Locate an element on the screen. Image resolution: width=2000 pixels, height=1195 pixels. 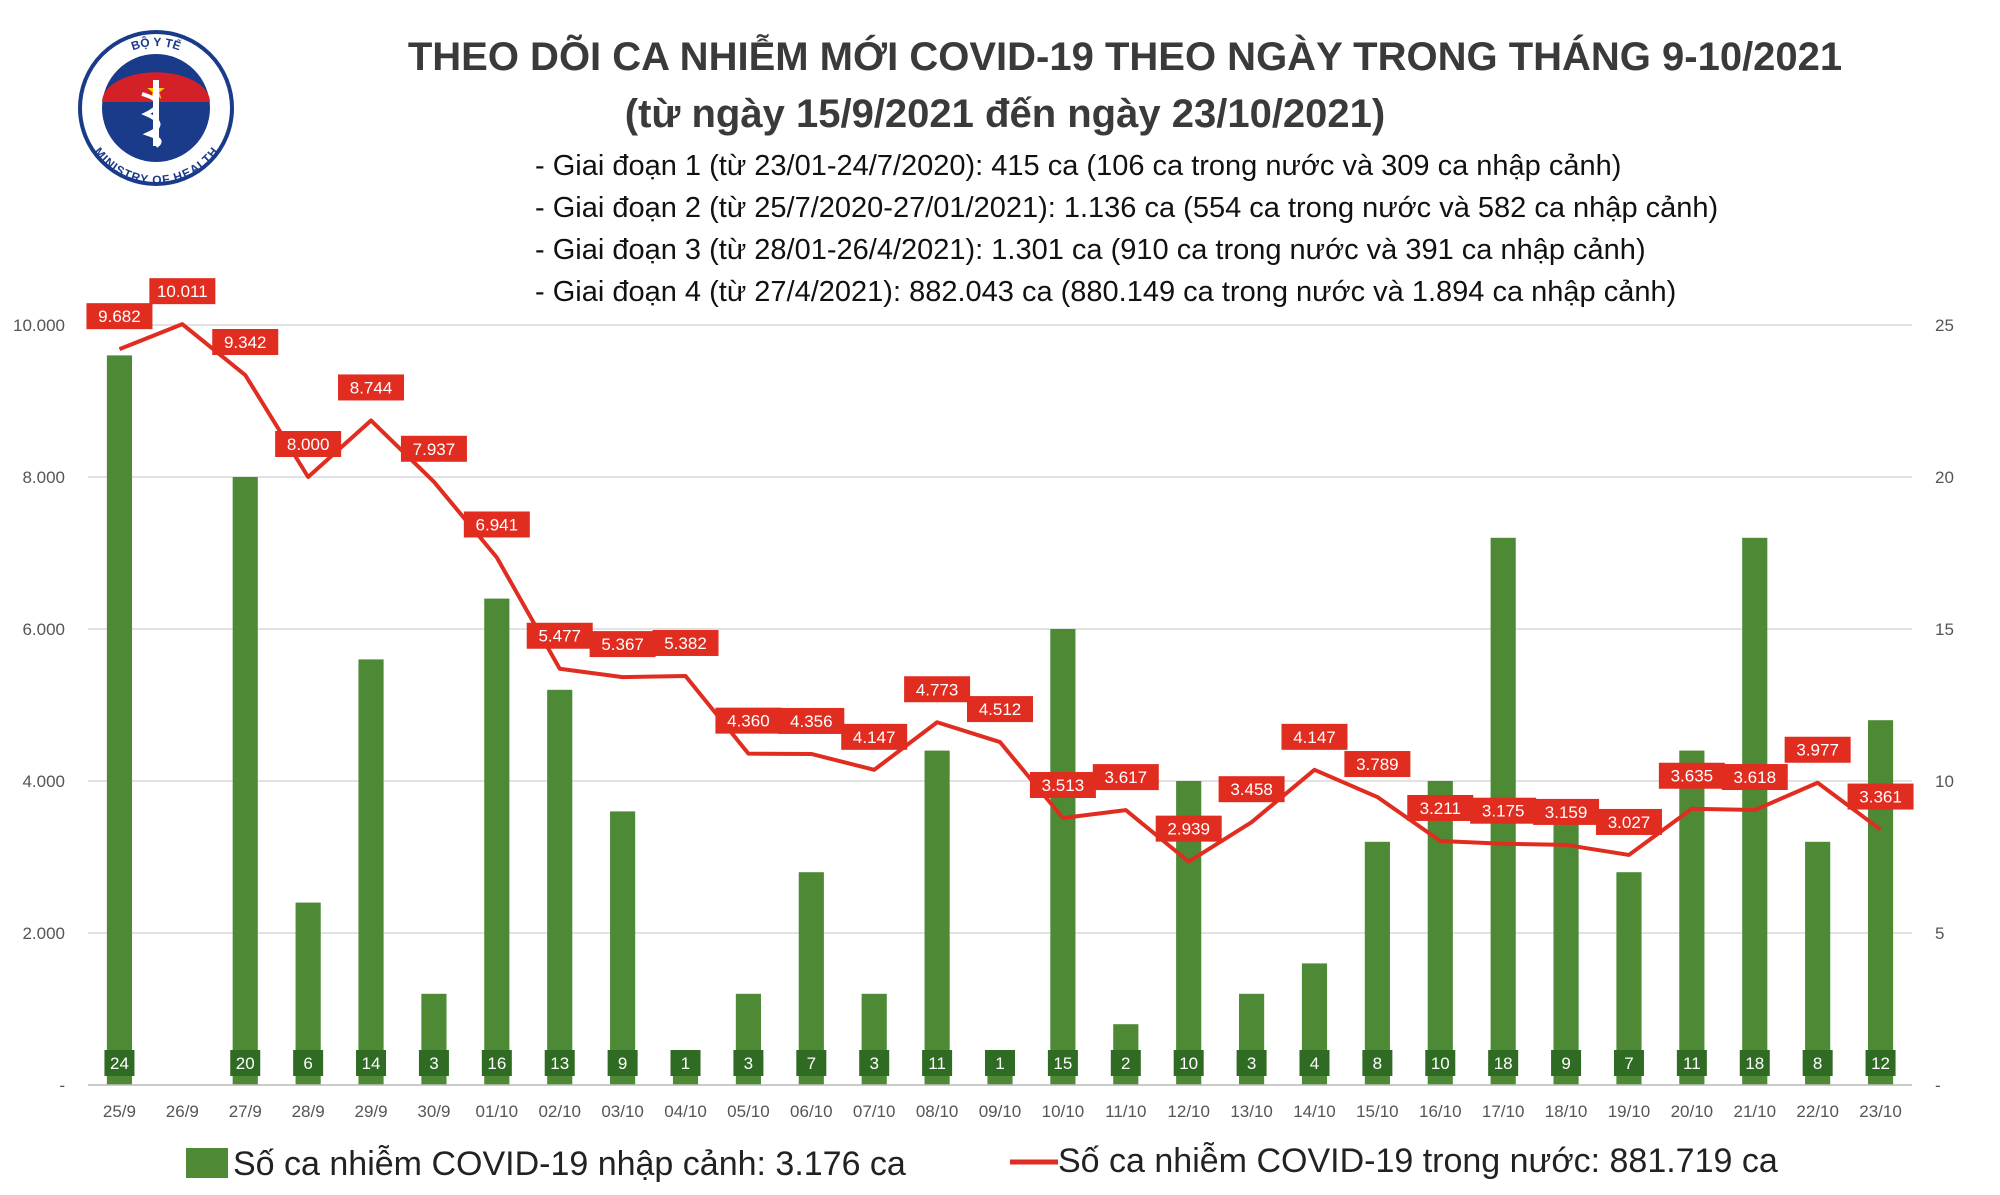
line-label: 2.939 is located at coordinates (1188, 829).